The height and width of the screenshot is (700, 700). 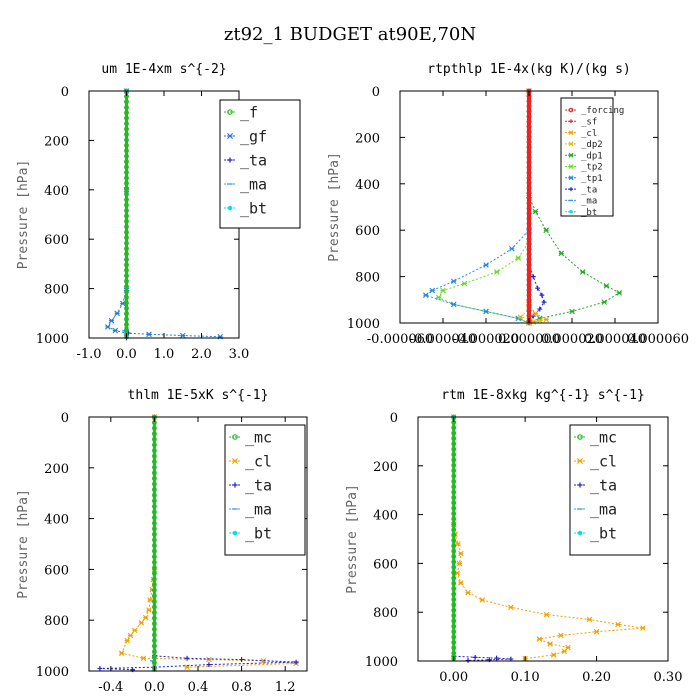 I want to click on legend-item-ma: _ma, so click(x=581, y=202).